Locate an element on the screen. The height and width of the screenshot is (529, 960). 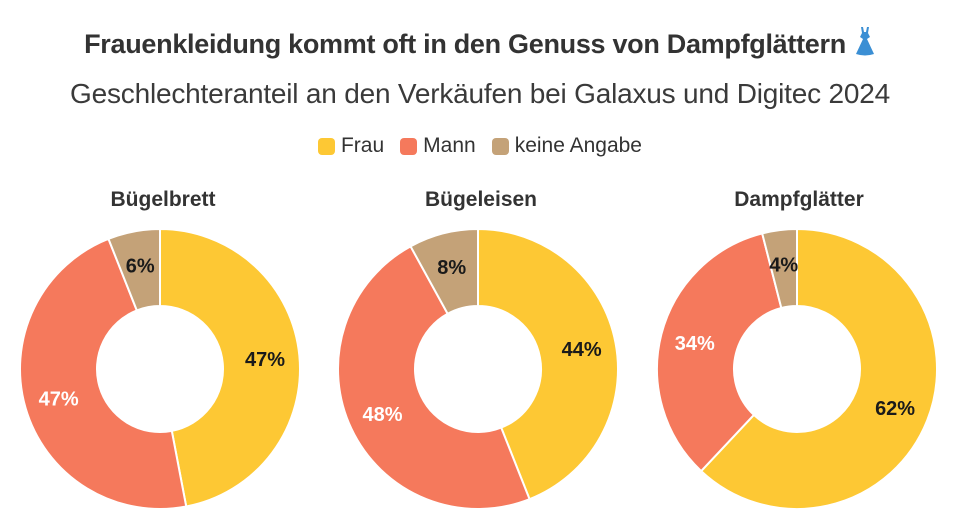
label-buegeleisen-keine-angabe: 8% is located at coordinates (451, 268).